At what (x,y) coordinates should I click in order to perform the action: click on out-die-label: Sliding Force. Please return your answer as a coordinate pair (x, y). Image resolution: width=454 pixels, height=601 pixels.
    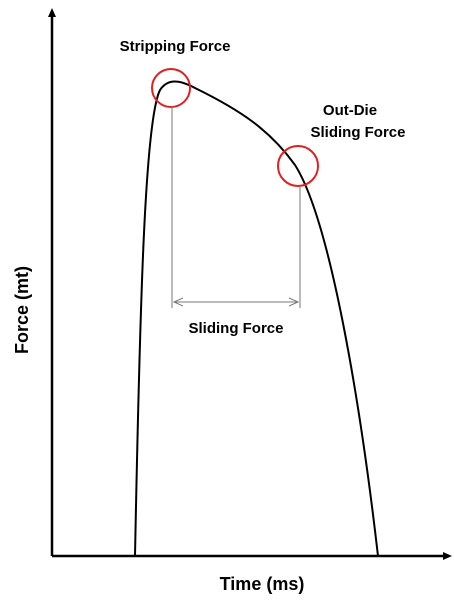
    Looking at the image, I should click on (357, 132).